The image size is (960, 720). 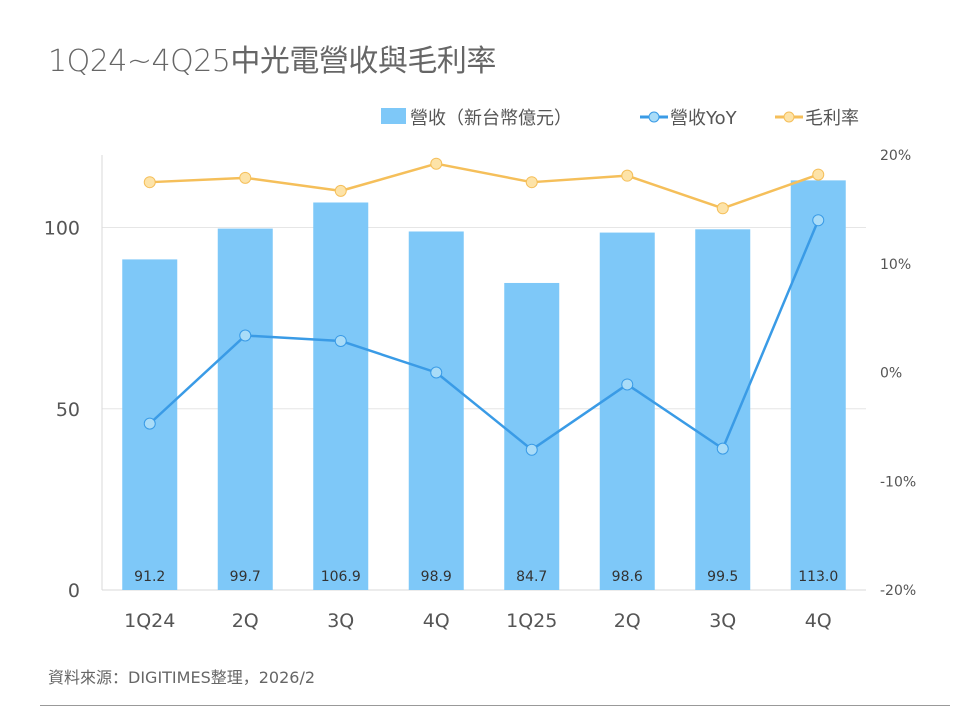 I want to click on bar-data-label: 99.7, so click(x=245, y=577).